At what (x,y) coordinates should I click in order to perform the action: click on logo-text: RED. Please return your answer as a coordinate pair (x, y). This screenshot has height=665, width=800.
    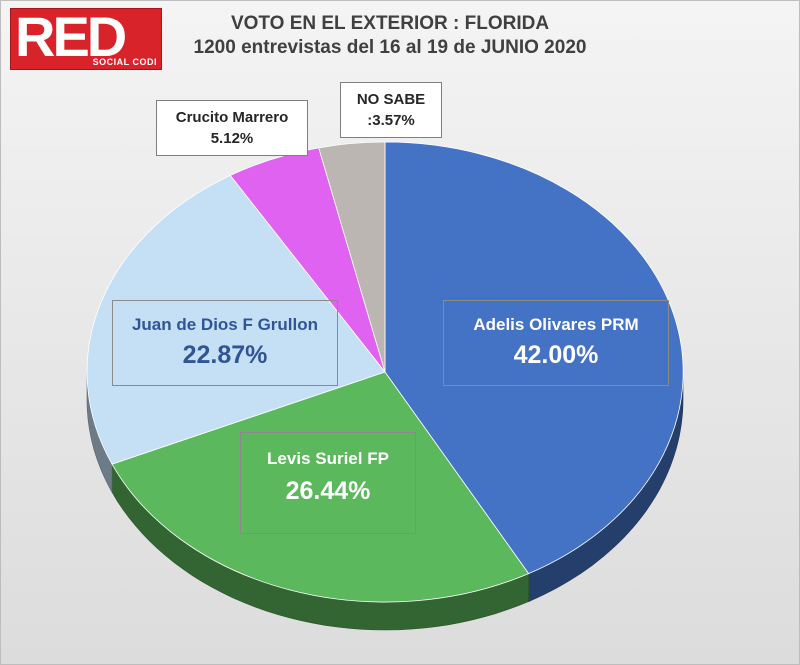
    Looking at the image, I should click on (71, 38).